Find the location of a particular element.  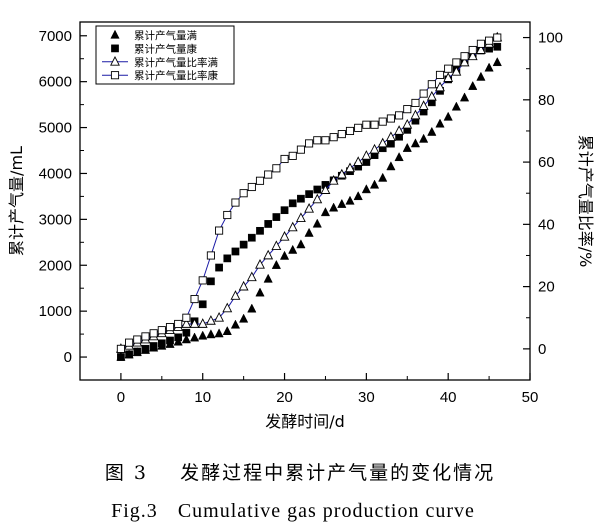

y2-tick-label: 0 is located at coordinates (542, 349).